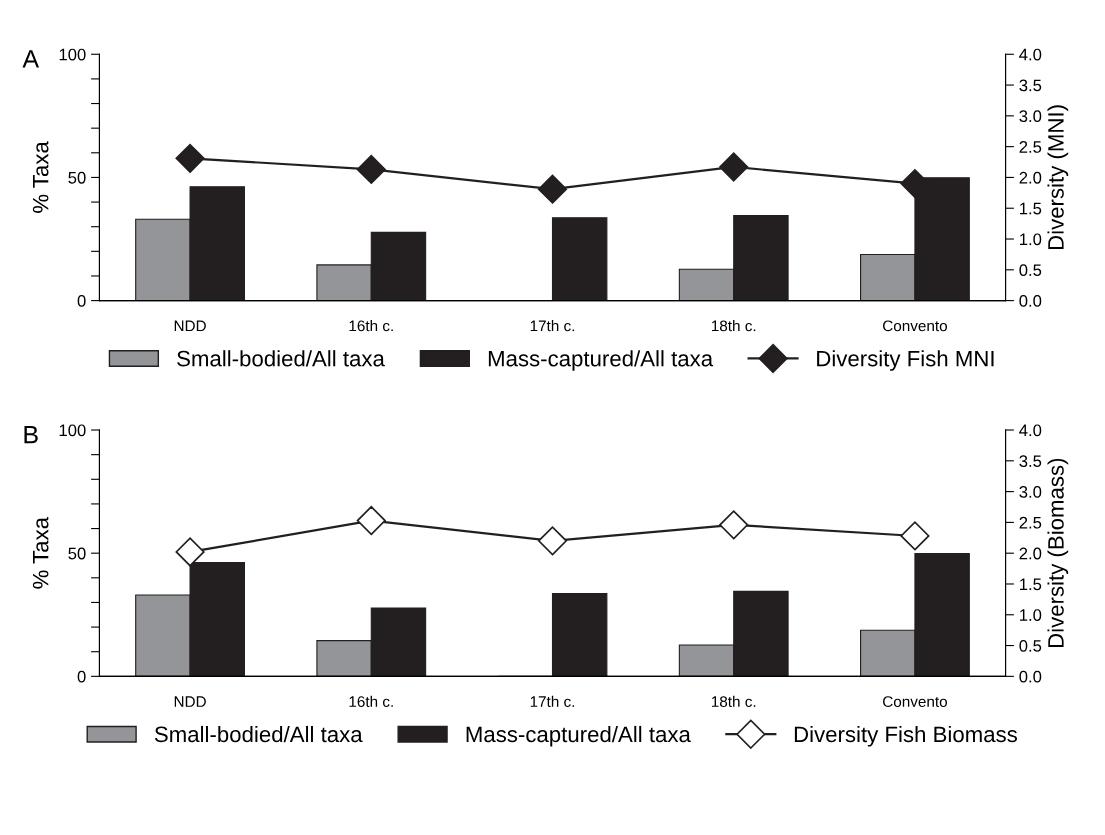 The width and height of the screenshot is (1105, 835). What do you see at coordinates (905, 360) in the screenshot?
I see `legend-label: Diversity Fish MNI` at bounding box center [905, 360].